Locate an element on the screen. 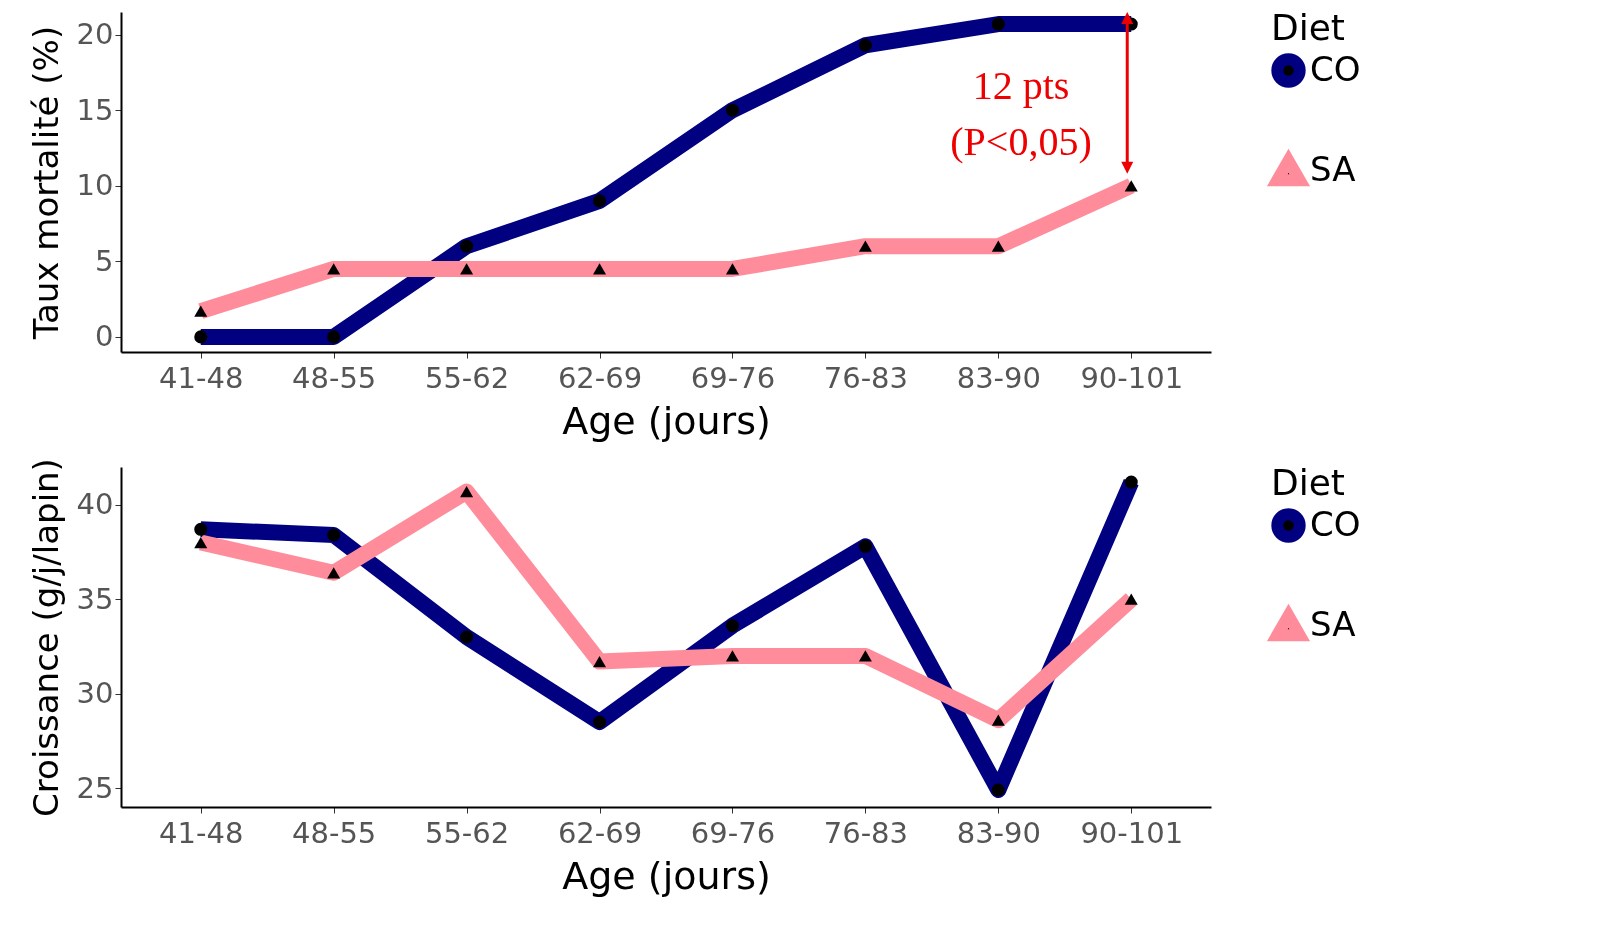 The width and height of the screenshot is (1597, 947). y-tick-label: 15 is located at coordinates (95, 109).